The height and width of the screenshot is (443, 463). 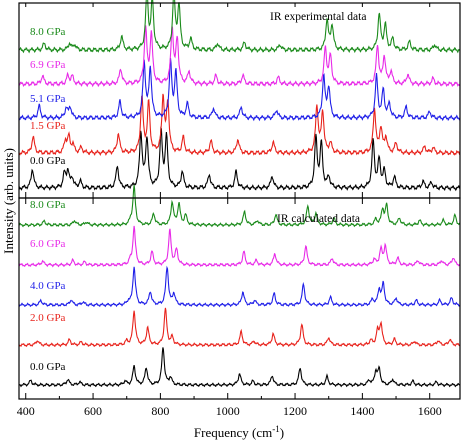 What do you see at coordinates (282, 432) in the screenshot?
I see `x-axis-label-end: )` at bounding box center [282, 432].